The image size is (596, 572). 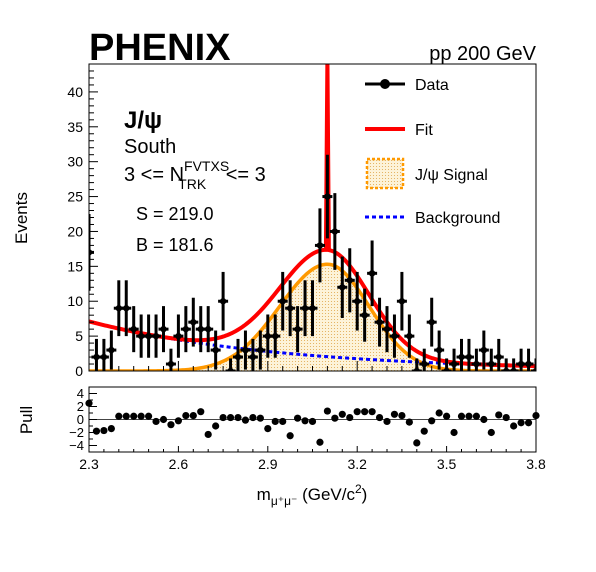 I want to click on pull-plot-area, so click(x=312, y=423).